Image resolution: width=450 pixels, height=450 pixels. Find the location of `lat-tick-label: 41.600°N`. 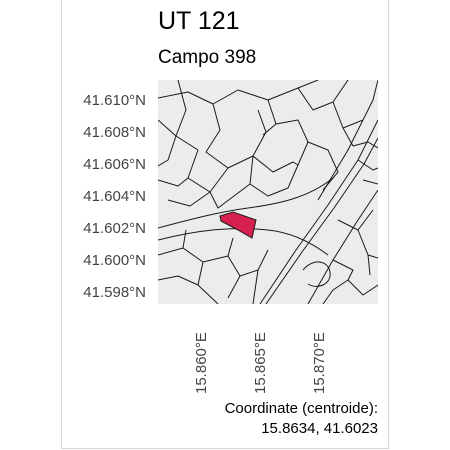

lat-tick-label: 41.600°N is located at coordinates (114, 260).